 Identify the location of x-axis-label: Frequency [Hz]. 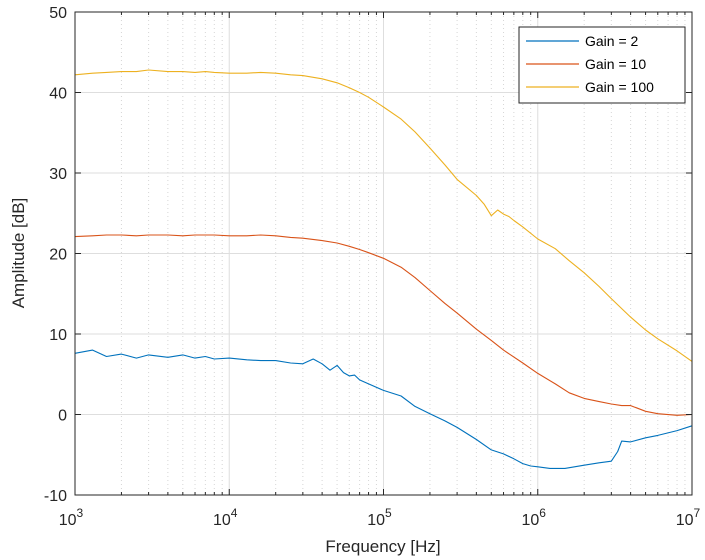
(382, 546).